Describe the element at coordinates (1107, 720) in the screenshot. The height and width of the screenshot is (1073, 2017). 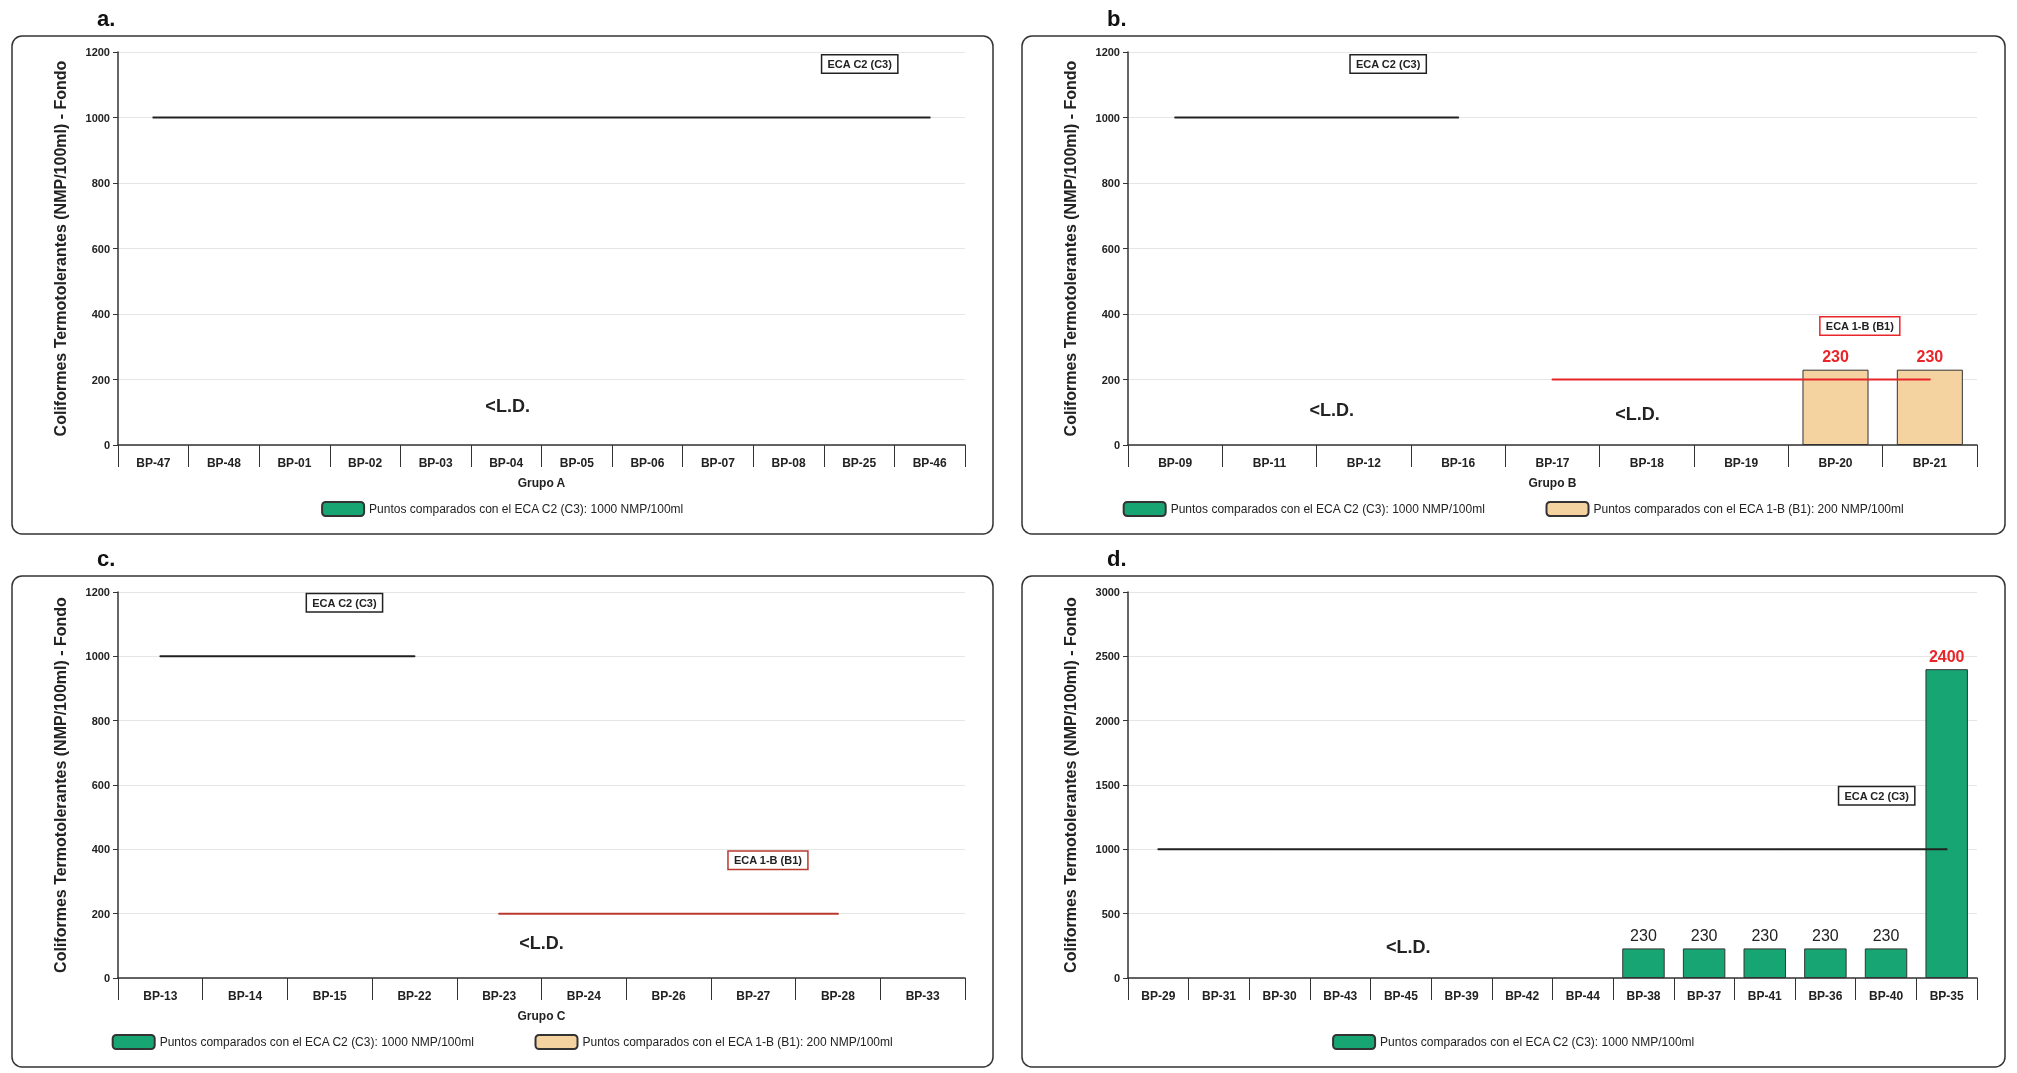
I see `y-tick-label: 2000` at that location.